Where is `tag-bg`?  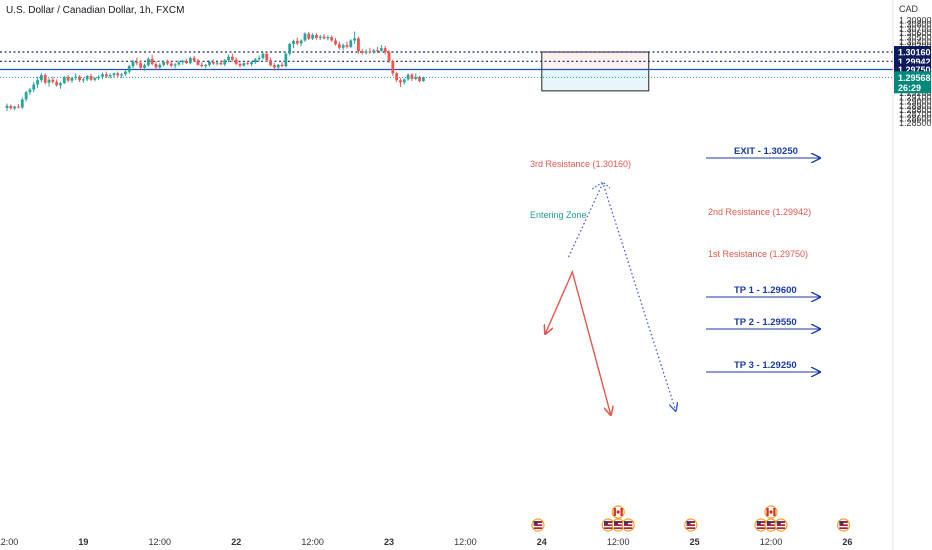
tag-bg is located at coordinates (912, 69).